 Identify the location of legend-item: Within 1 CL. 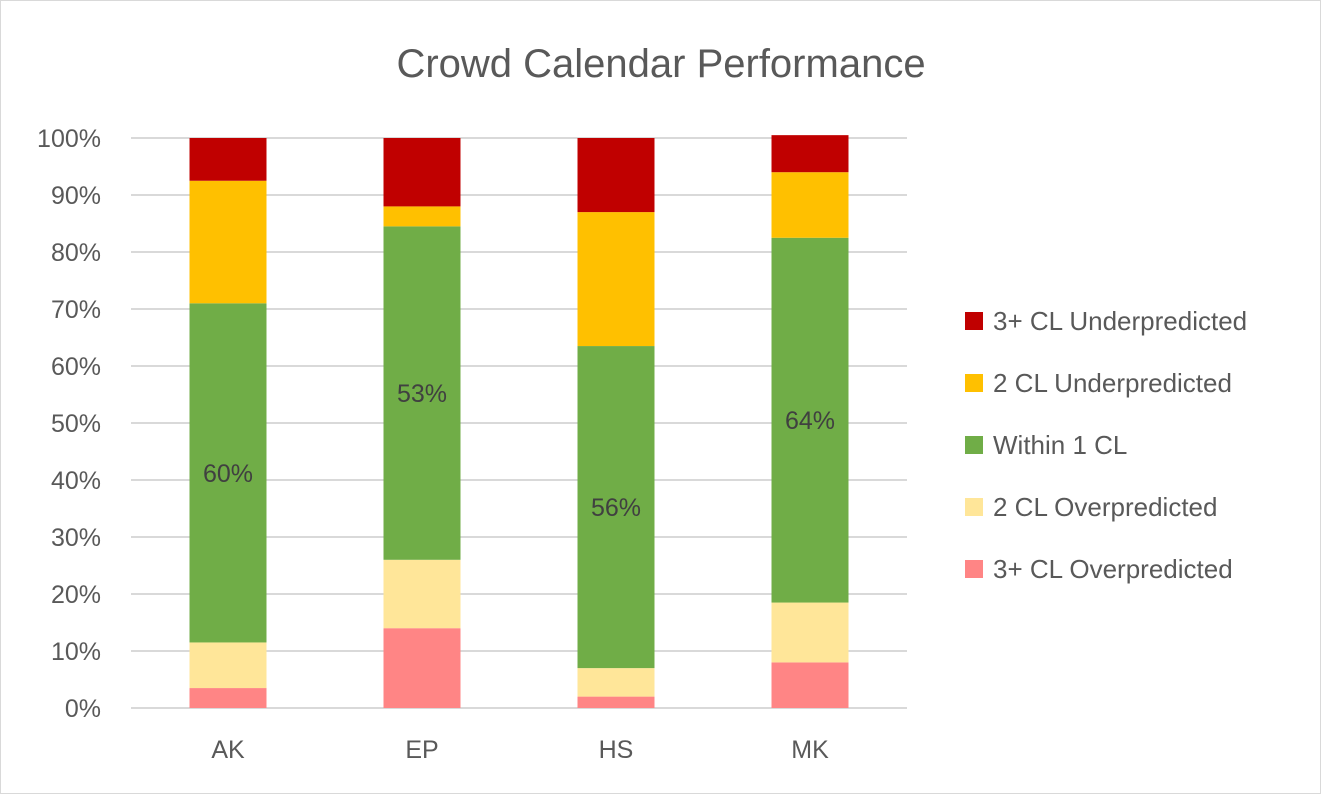
(1046, 445).